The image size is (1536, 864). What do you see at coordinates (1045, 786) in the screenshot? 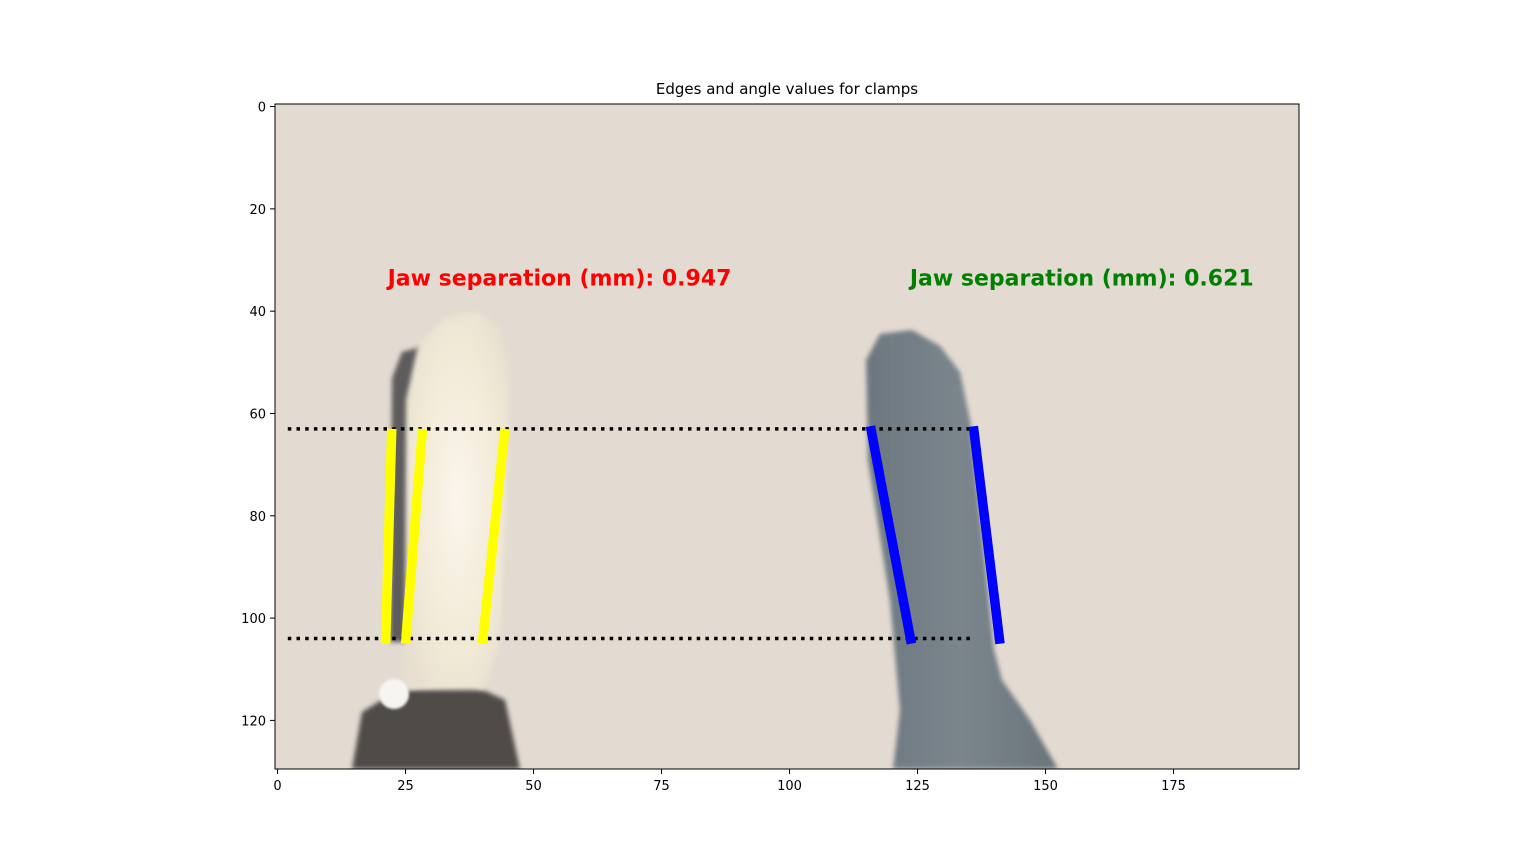
I see `x-tick-label: 150` at bounding box center [1045, 786].